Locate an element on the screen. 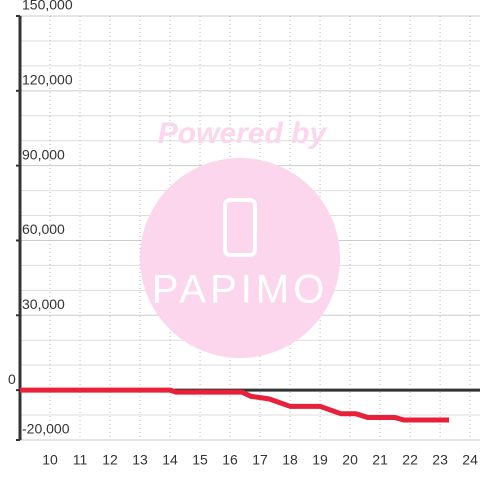 The width and height of the screenshot is (480, 480). x-tick-label: 14 is located at coordinates (170, 460).